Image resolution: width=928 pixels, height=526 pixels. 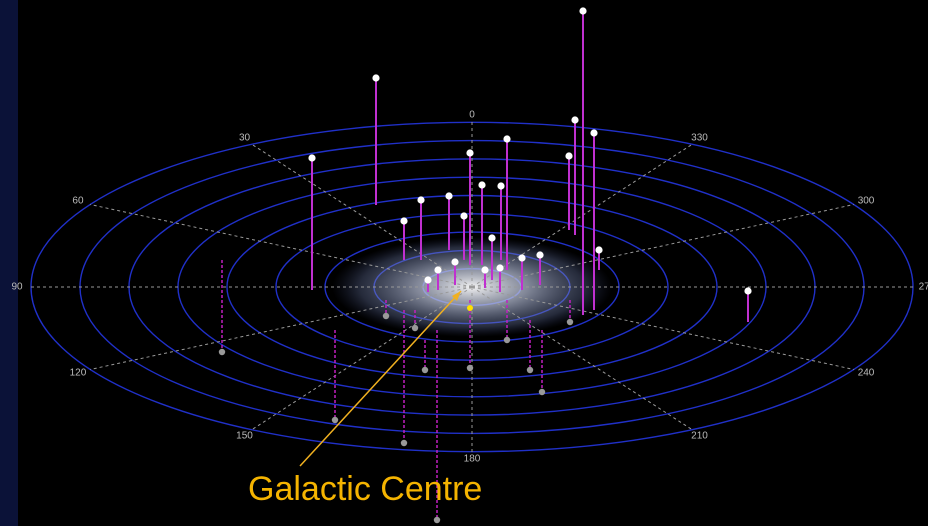 I want to click on angle-label: 270, so click(x=923, y=287).